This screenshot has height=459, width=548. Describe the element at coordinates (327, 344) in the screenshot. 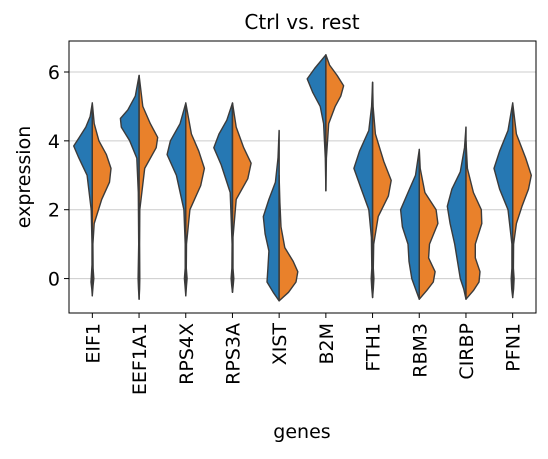

I see `x-tick-label: B2M` at that location.